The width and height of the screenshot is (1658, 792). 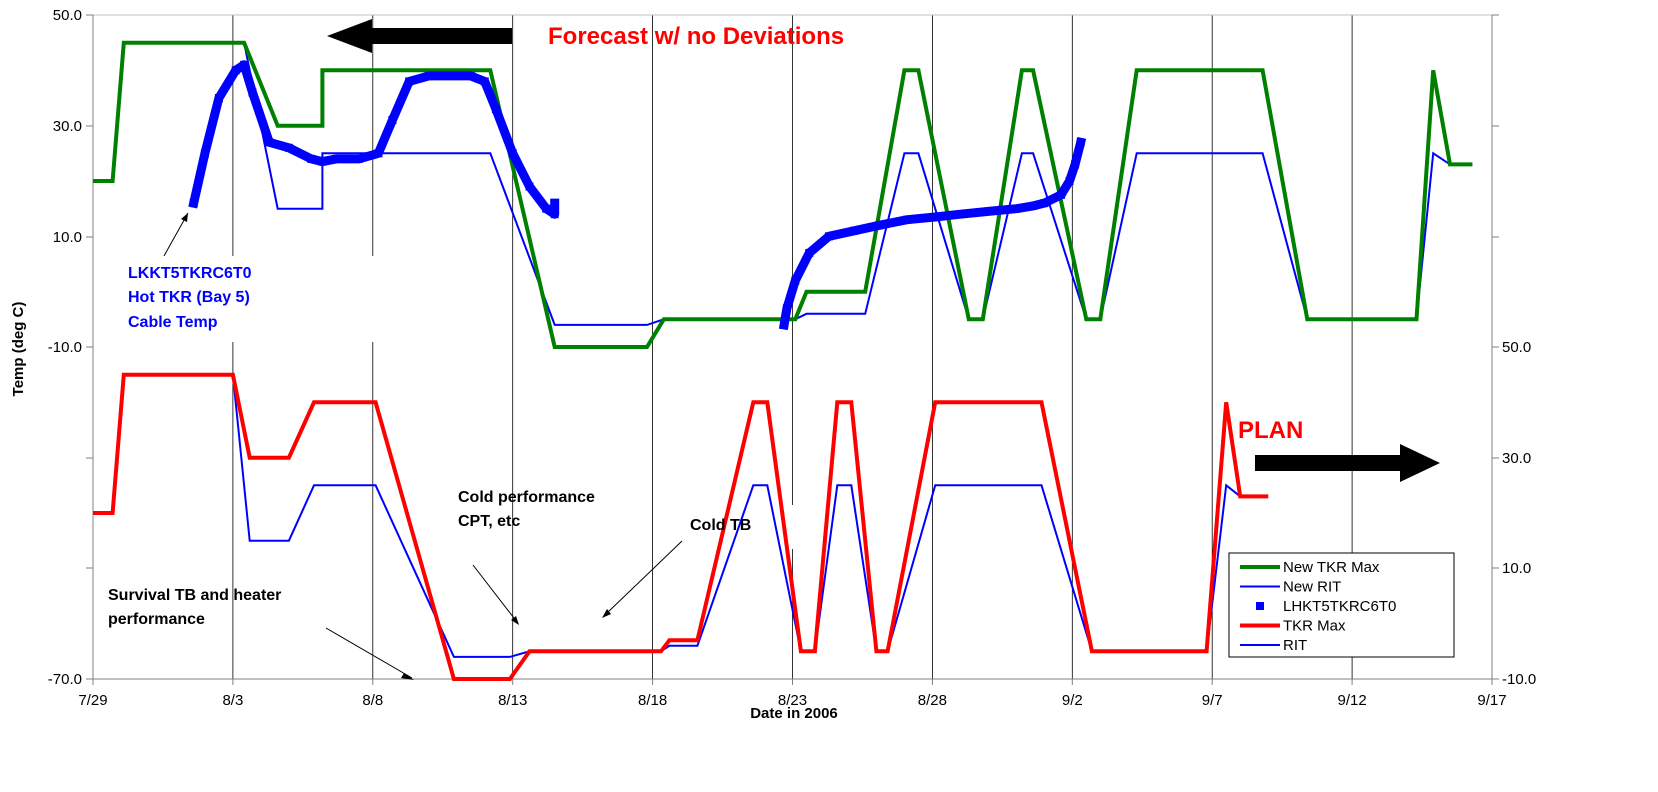 What do you see at coordinates (1312, 587) in the screenshot?
I see `legend-label: New RIT` at bounding box center [1312, 587].